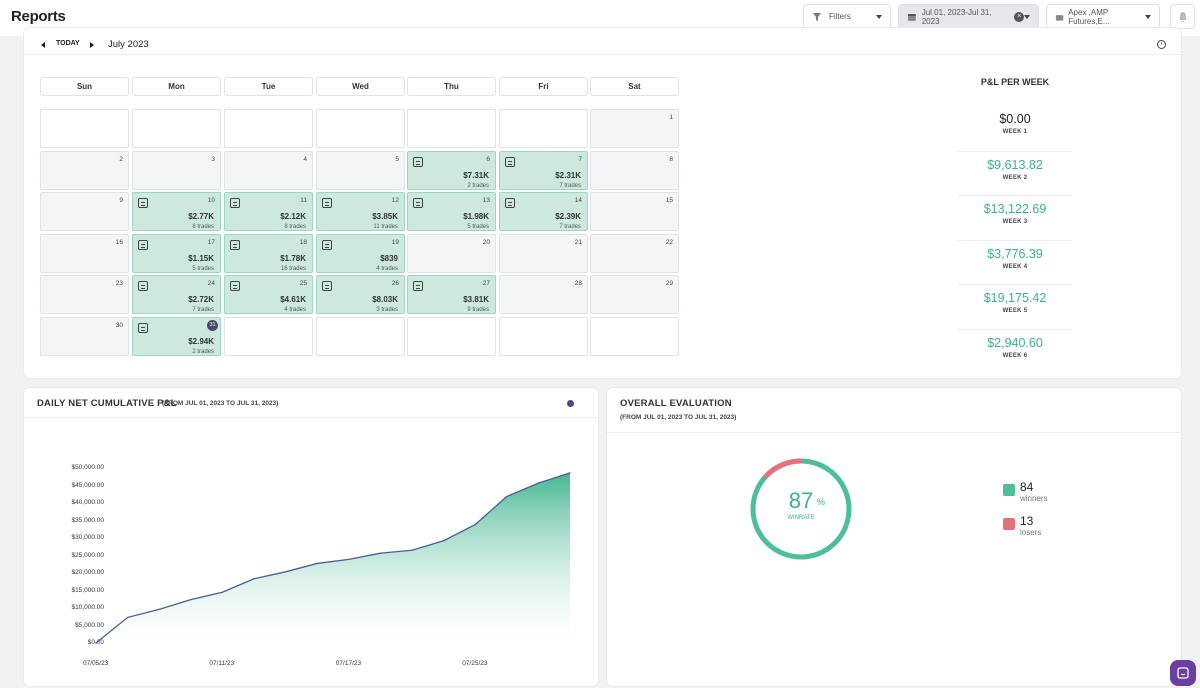  What do you see at coordinates (84, 336) in the screenshot?
I see `calendar-day-cell: 30` at bounding box center [84, 336].